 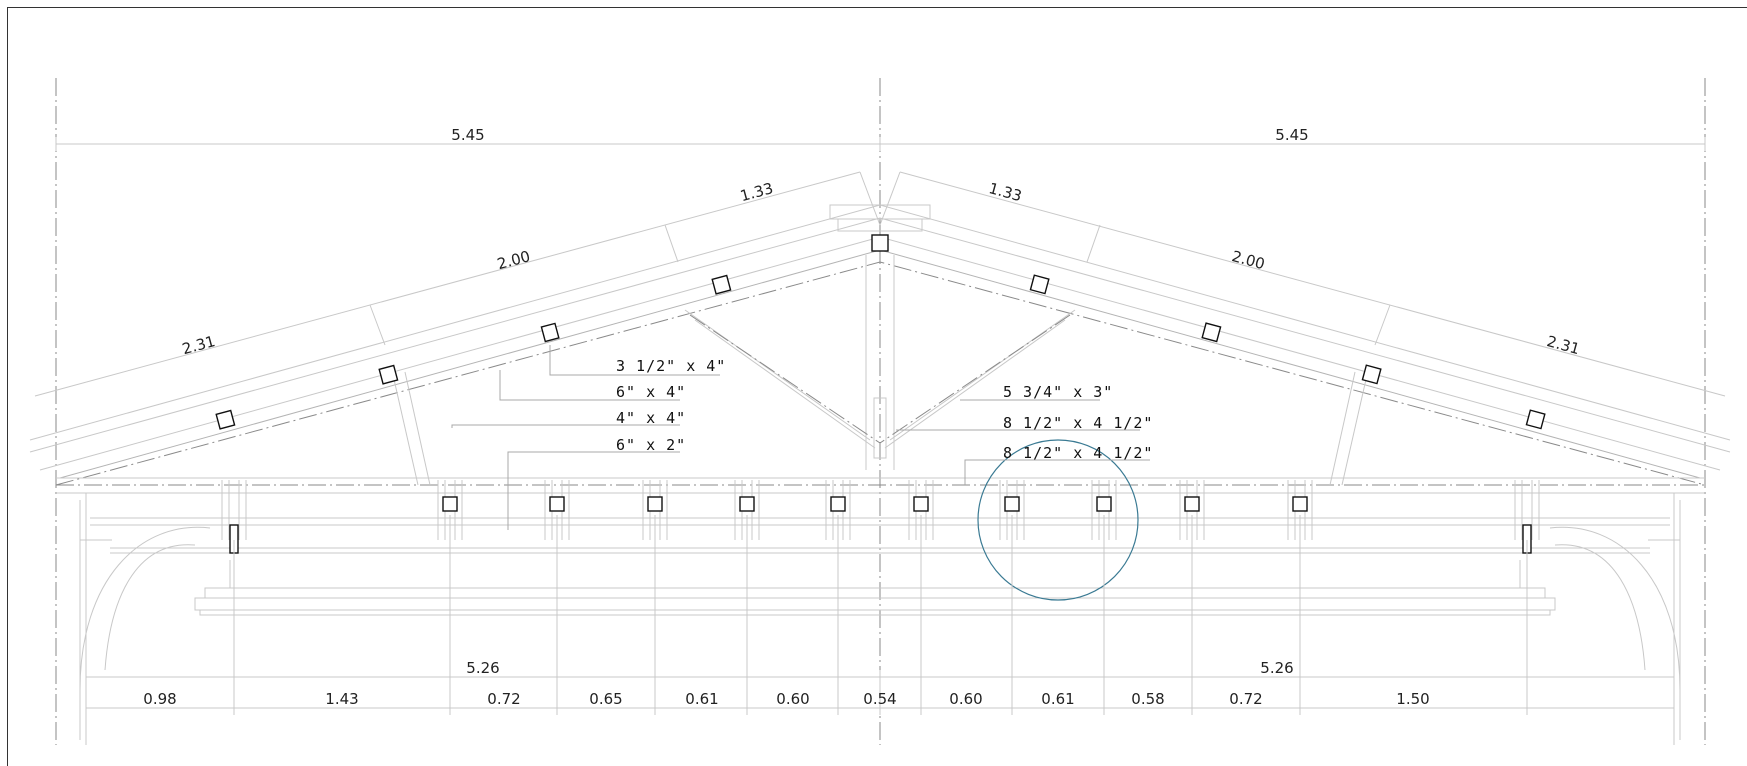 I want to click on spec-right-3: 8 1/2" x 4 1/2", so click(x=1078, y=453).